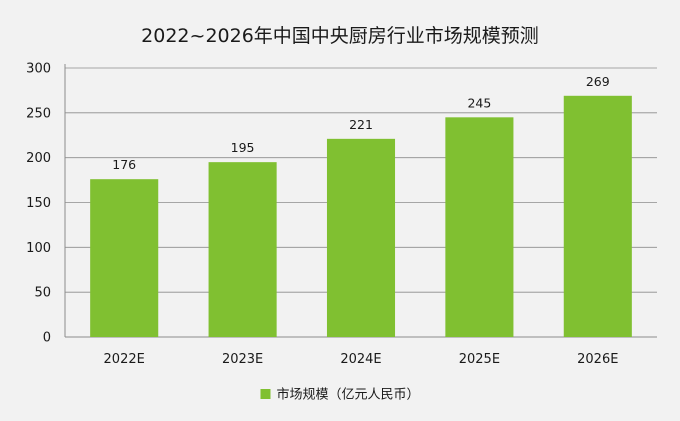 This screenshot has width=680, height=421. Describe the element at coordinates (479, 102) in the screenshot. I see `data-label: 245` at that location.